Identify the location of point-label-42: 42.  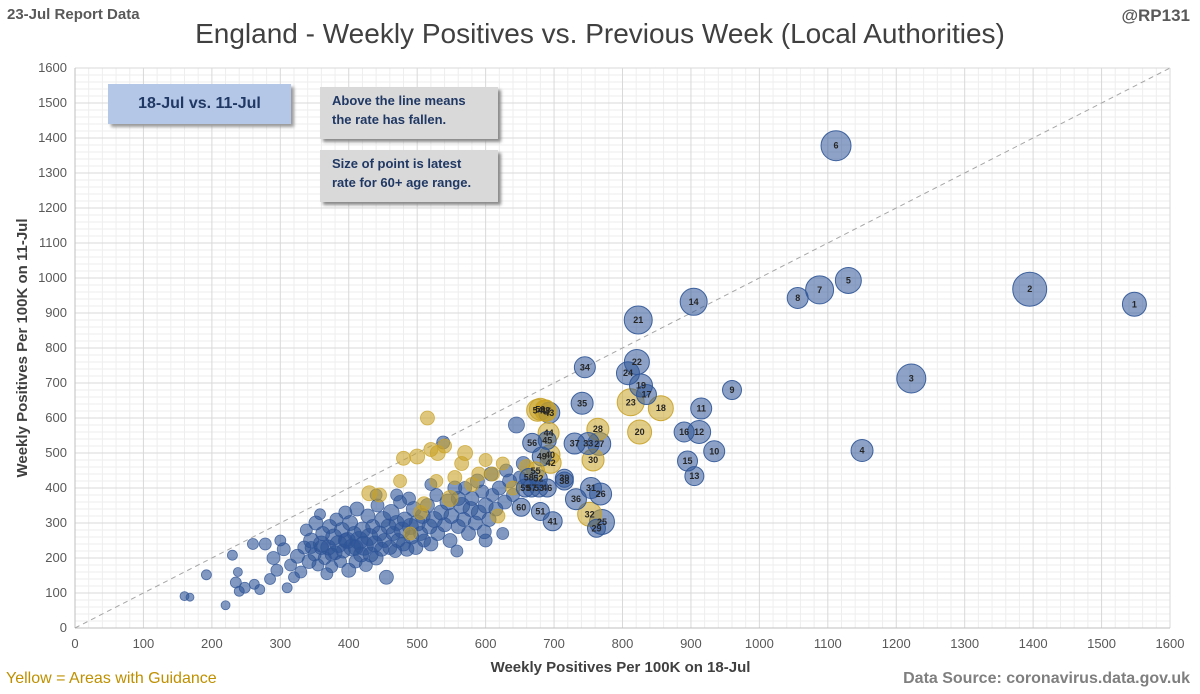
(551, 463).